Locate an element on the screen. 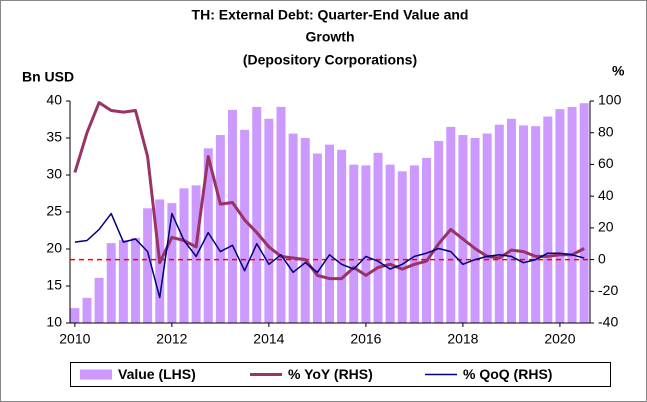  x-tick-label: 2018 is located at coordinates (462, 339).